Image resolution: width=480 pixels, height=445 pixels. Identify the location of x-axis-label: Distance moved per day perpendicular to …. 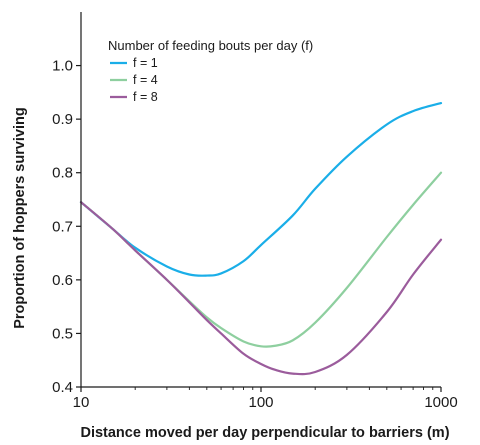
(264, 433).